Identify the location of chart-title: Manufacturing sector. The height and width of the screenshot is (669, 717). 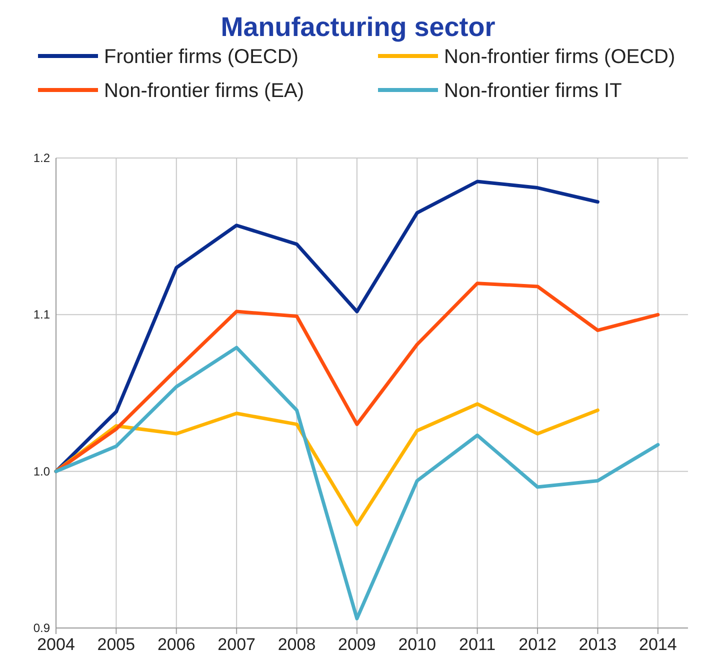
(358, 27).